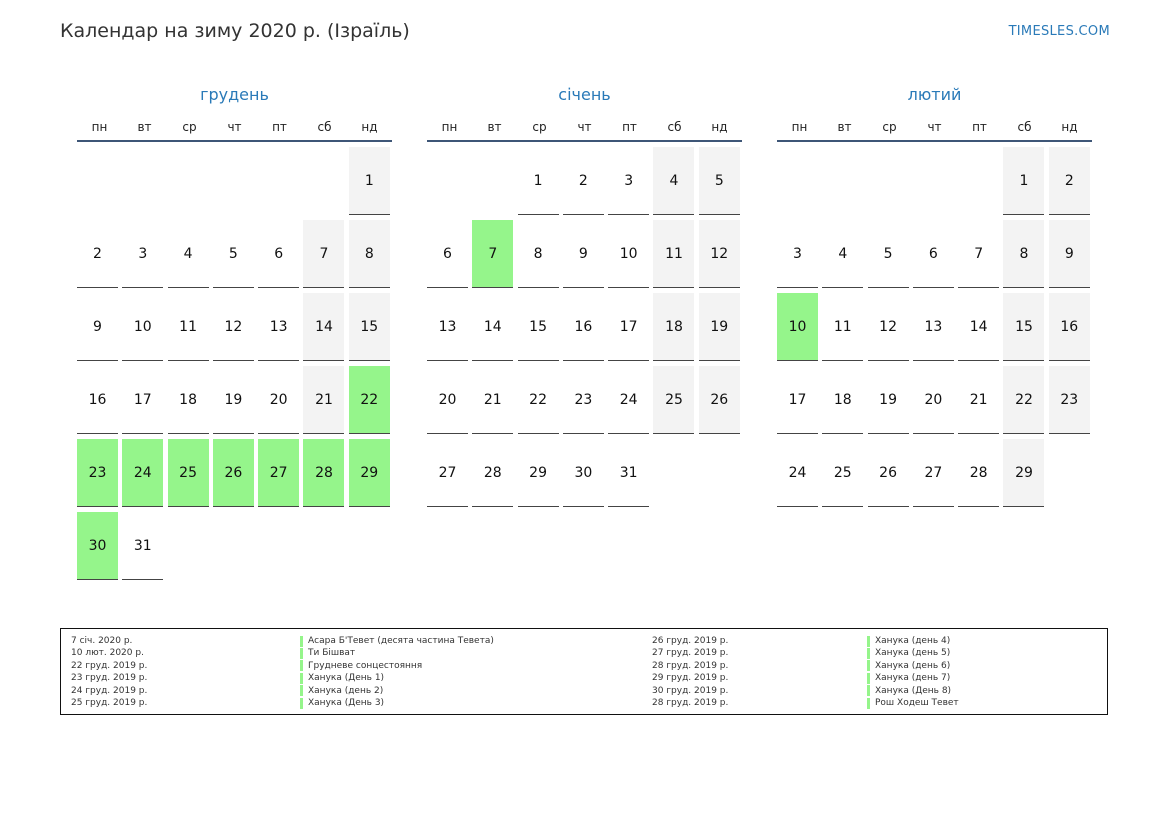 The height and width of the screenshot is (827, 1169). I want to click on day-cell: 31, so click(629, 473).